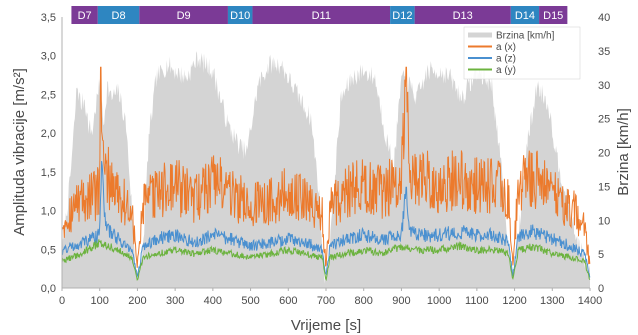  I want to click on segment-d7, so click(84, 15).